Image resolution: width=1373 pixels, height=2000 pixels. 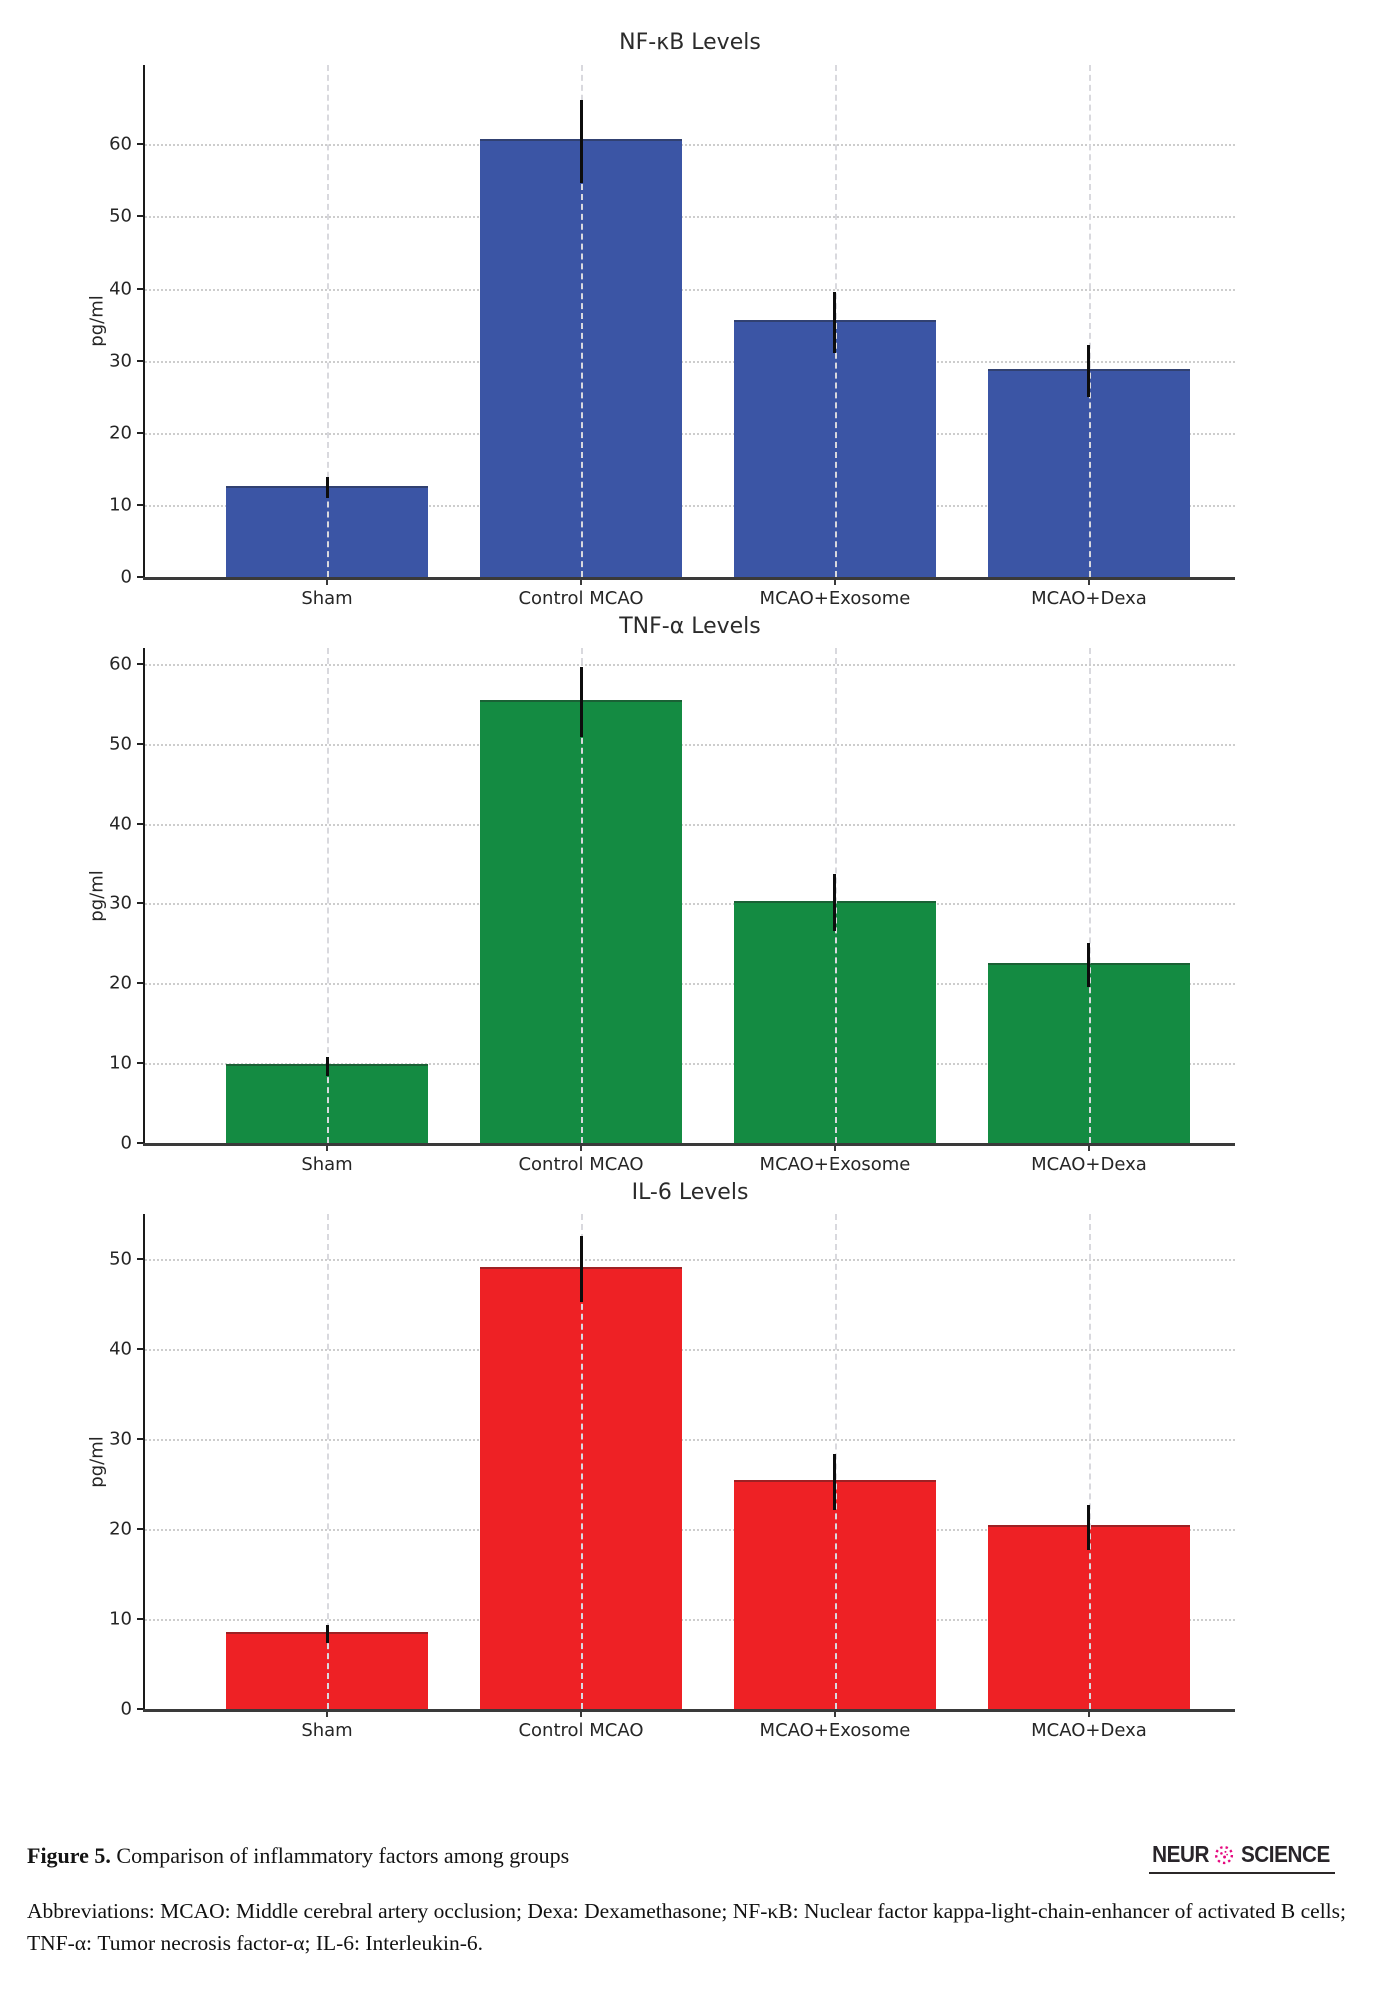 I want to click on chart-title: TNF-α Levels, so click(x=690, y=626).